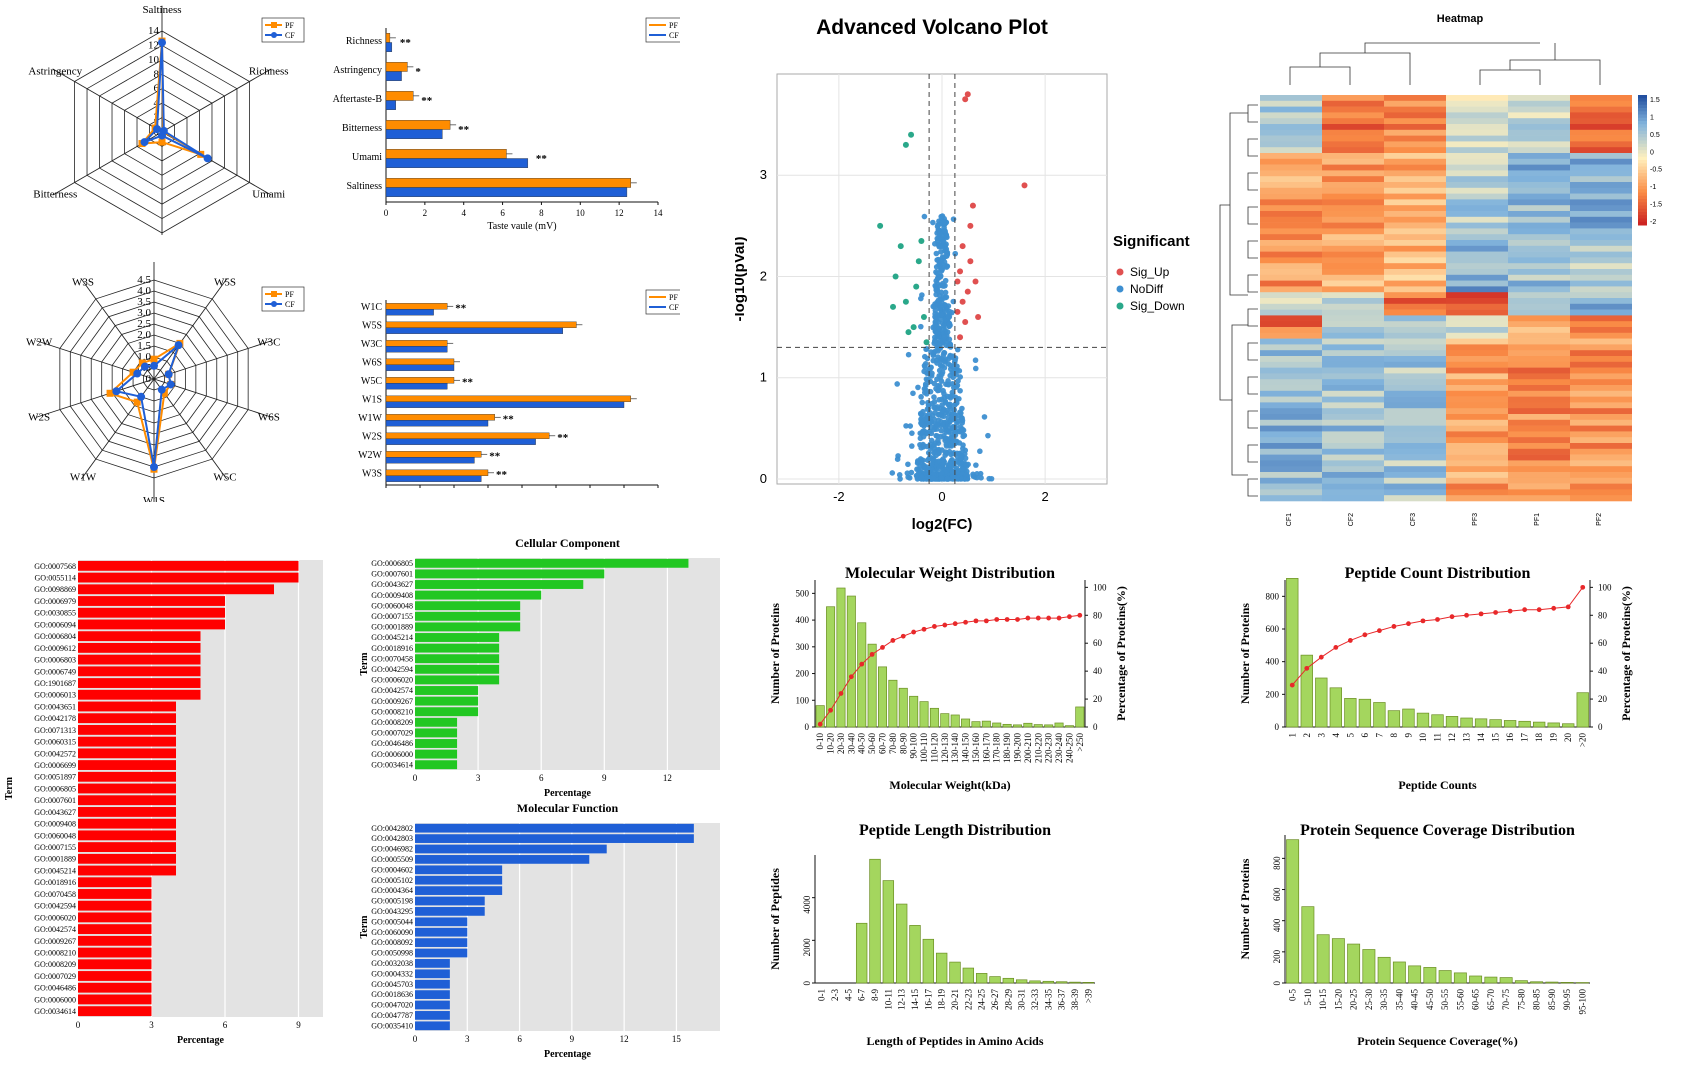  What do you see at coordinates (55, 566) in the screenshot?
I see `go-term-label: GO:0007568` at bounding box center [55, 566].